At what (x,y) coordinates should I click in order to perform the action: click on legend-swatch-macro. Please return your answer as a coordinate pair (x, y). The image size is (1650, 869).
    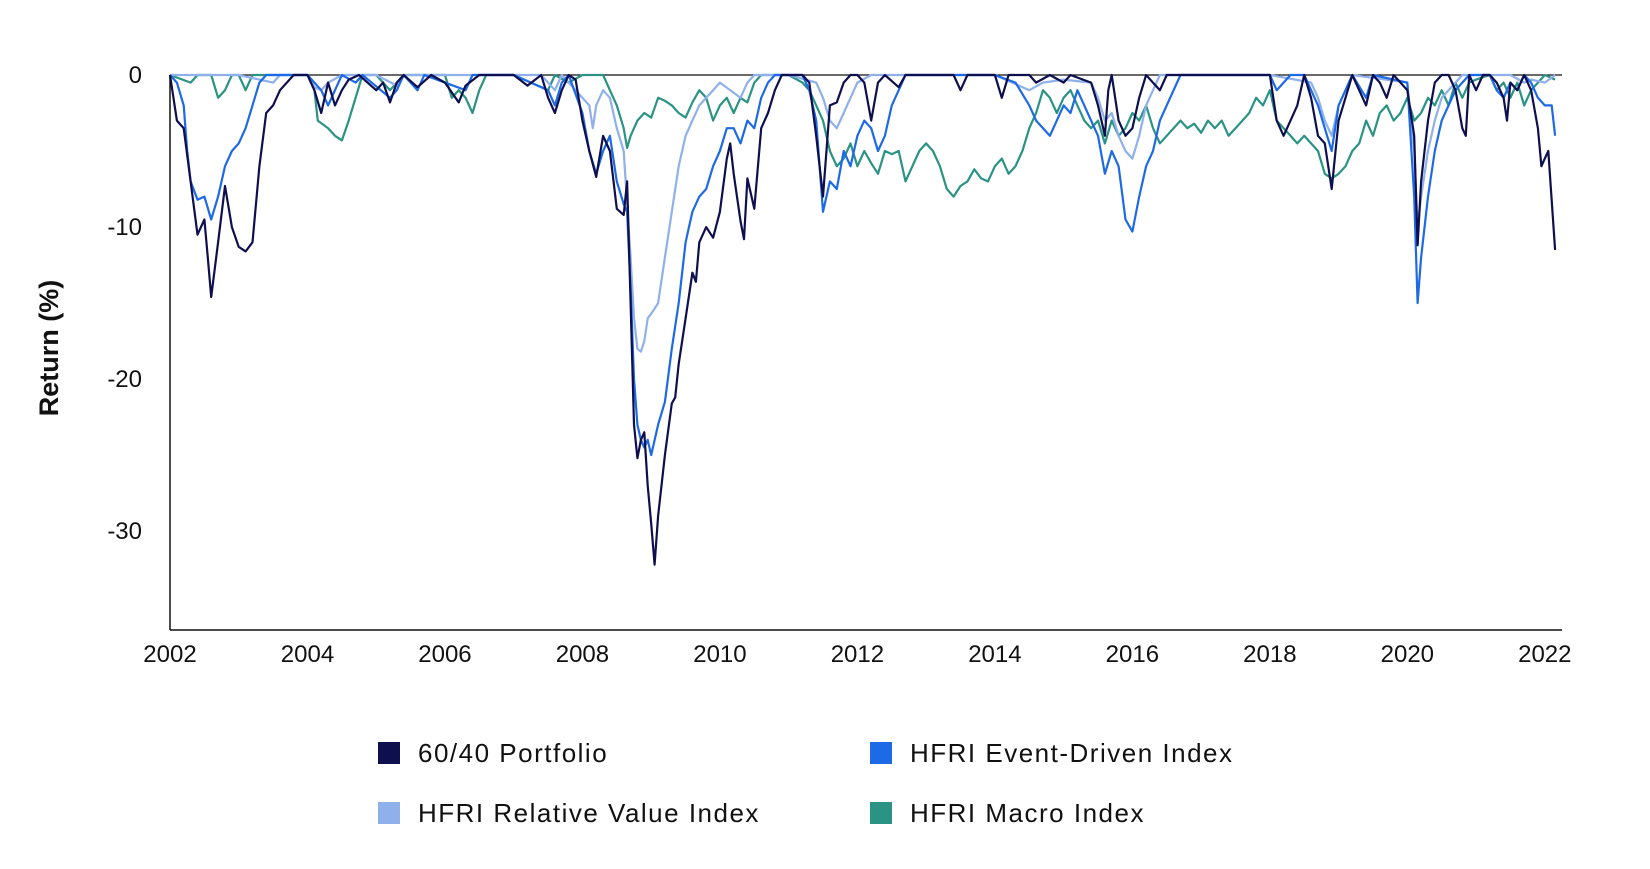
    Looking at the image, I should click on (881, 813).